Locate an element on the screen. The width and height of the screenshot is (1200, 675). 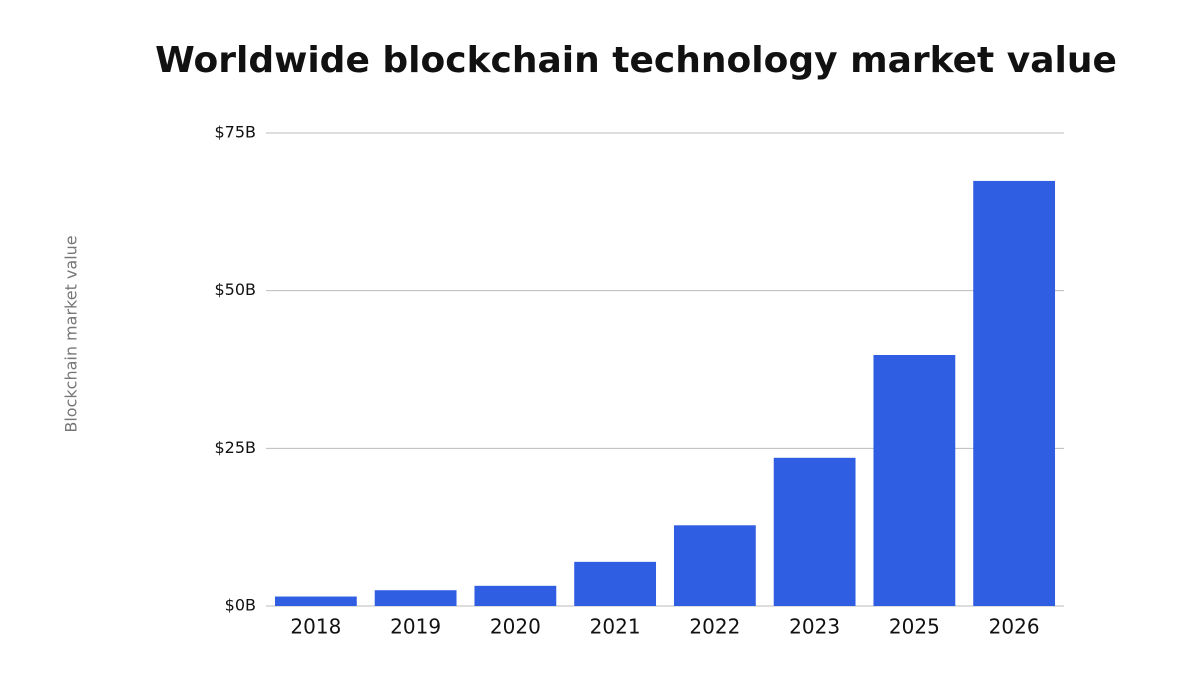
x-tick-label: 2026 is located at coordinates (1014, 627).